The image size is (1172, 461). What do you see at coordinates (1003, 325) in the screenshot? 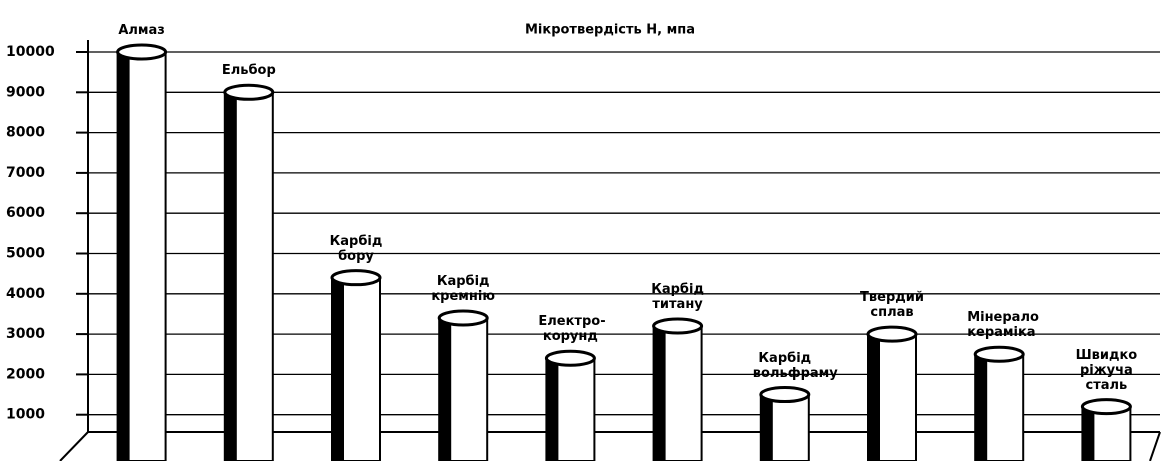
I see `category-label: Мінерало кераміка` at bounding box center [1003, 325].